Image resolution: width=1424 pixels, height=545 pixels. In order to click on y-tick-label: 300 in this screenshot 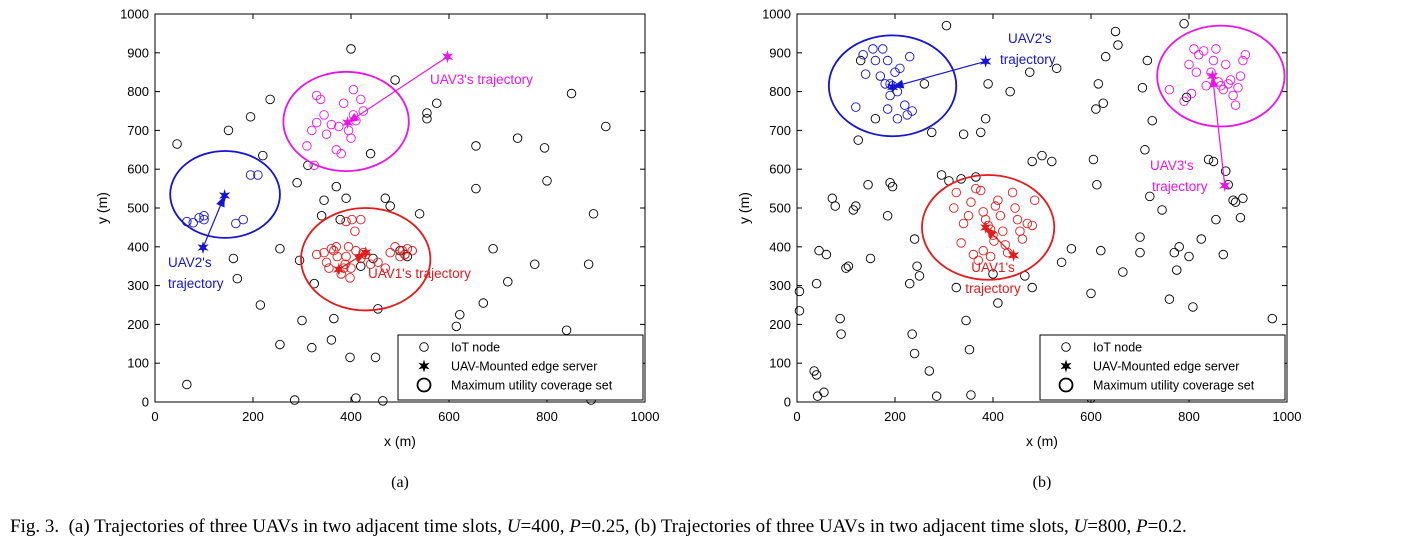, I will do `click(780, 285)`.